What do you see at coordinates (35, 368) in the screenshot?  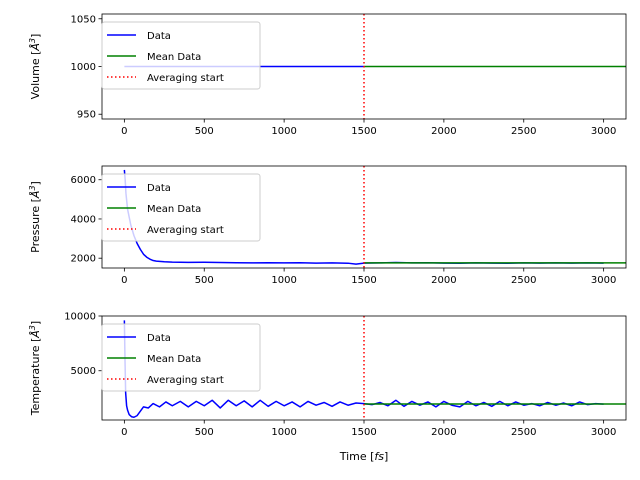 I see `y-axis-label: Temperature [Å3]` at bounding box center [35, 368].